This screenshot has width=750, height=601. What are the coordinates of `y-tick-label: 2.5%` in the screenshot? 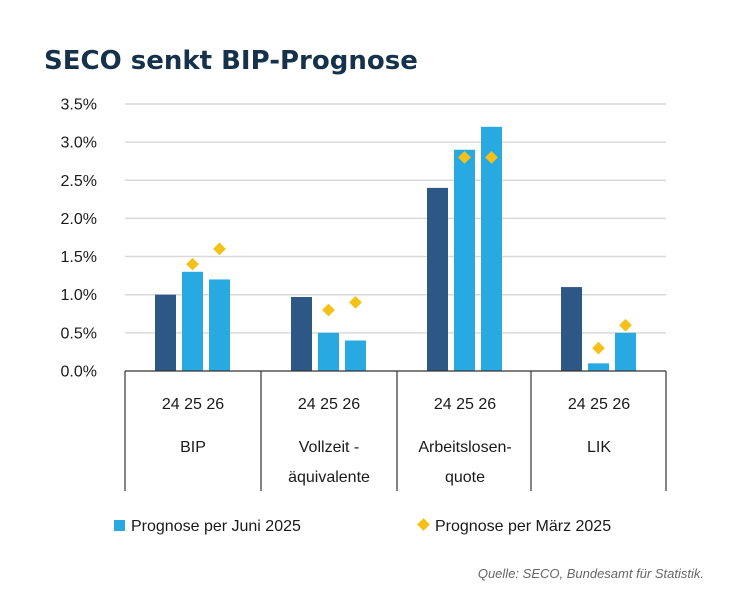 It's located at (79, 181).